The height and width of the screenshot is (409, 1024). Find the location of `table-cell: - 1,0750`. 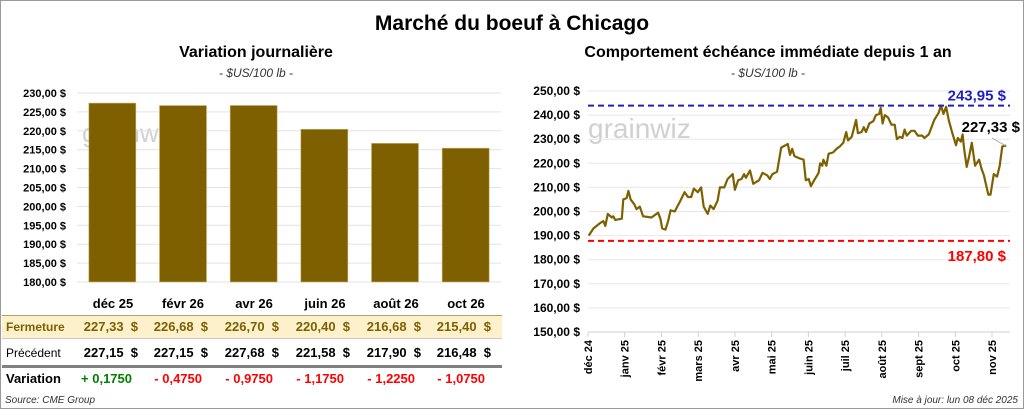

table-cell: - 1,0750 is located at coordinates (461, 378).